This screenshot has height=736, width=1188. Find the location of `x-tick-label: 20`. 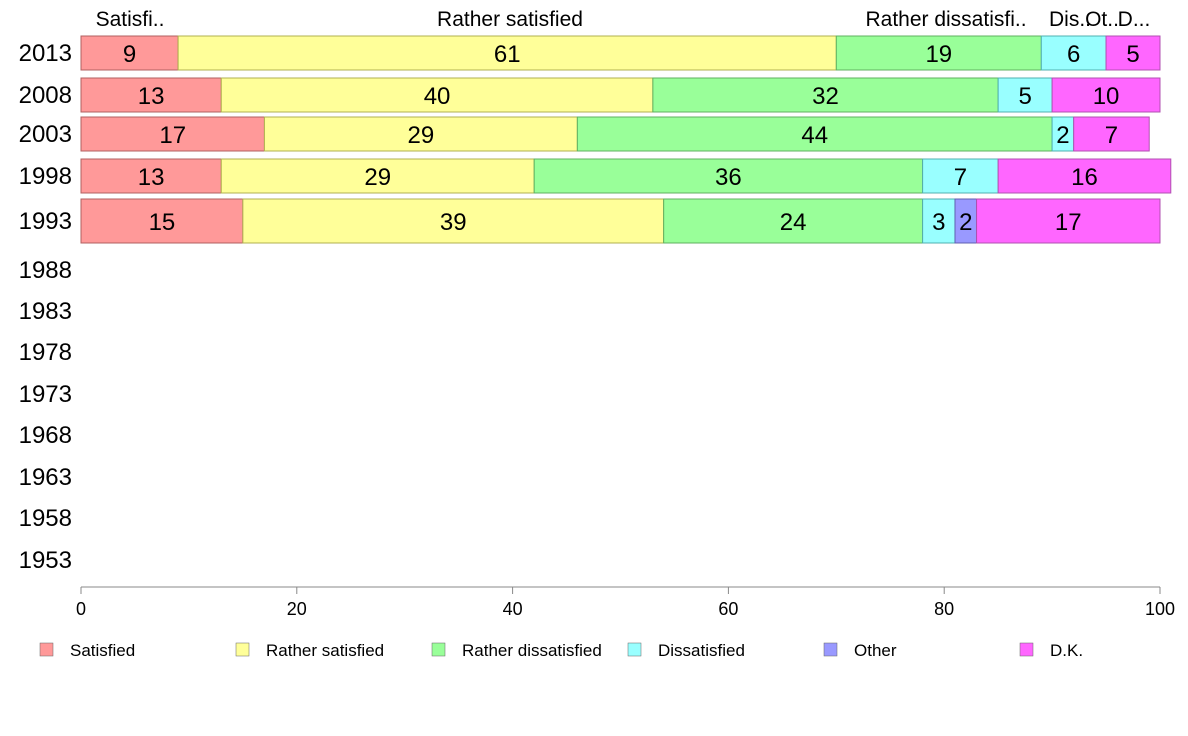

x-tick-label: 20 is located at coordinates (297, 609).